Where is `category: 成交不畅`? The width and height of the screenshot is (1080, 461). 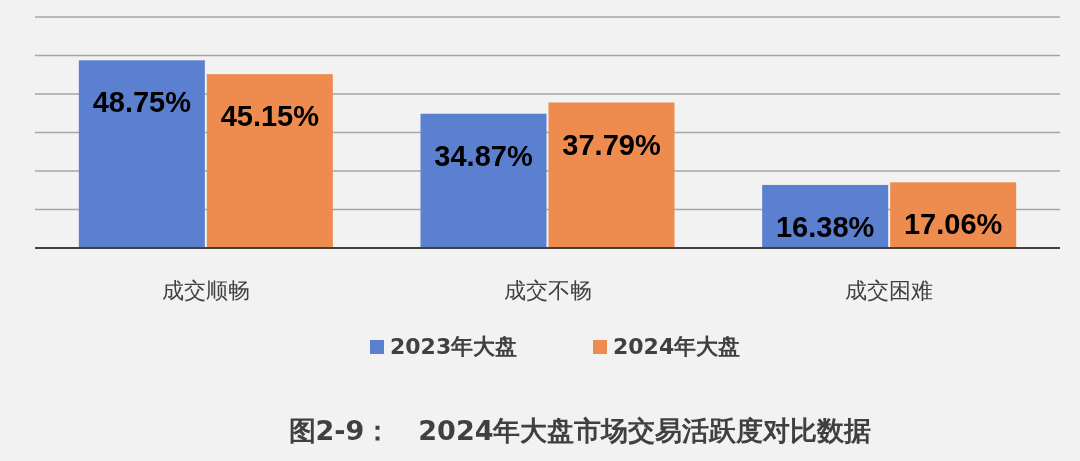 category: 成交不畅 is located at coordinates (547, 290).